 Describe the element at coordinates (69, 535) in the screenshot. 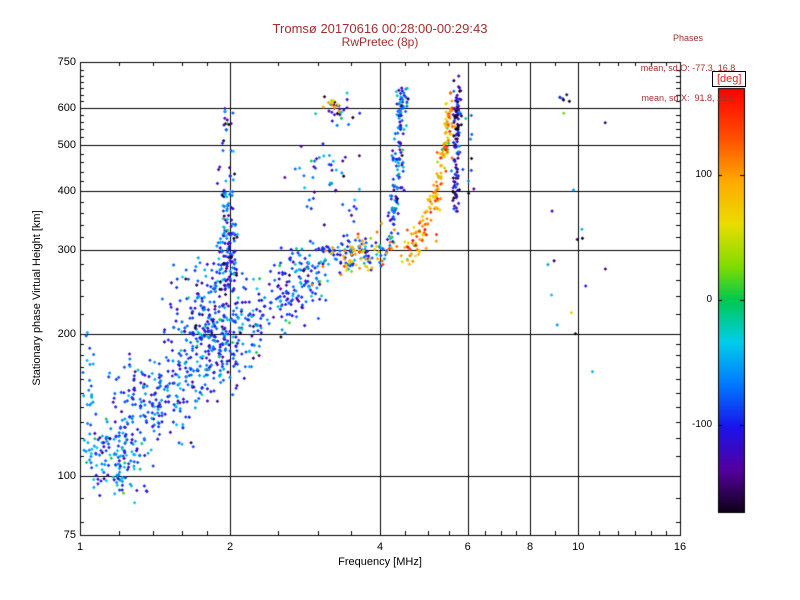

I see `y-tick-label-75: 75` at that location.